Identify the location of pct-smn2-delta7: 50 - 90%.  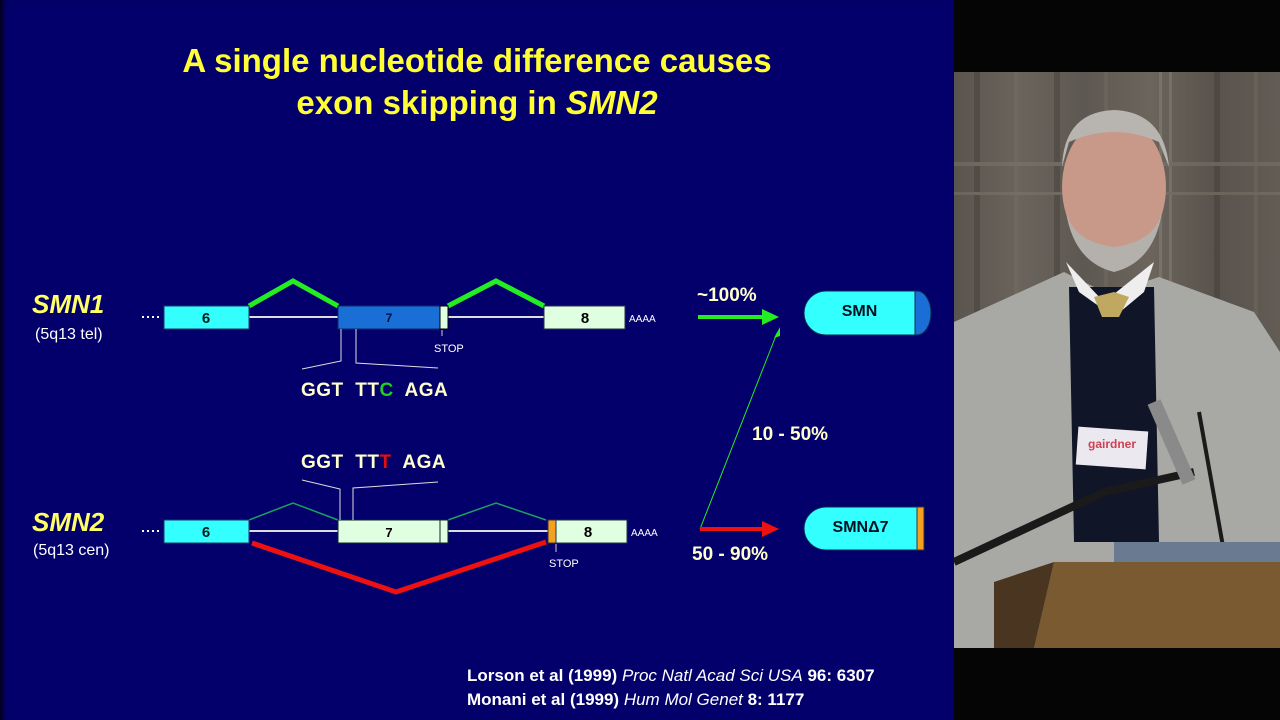
(730, 554).